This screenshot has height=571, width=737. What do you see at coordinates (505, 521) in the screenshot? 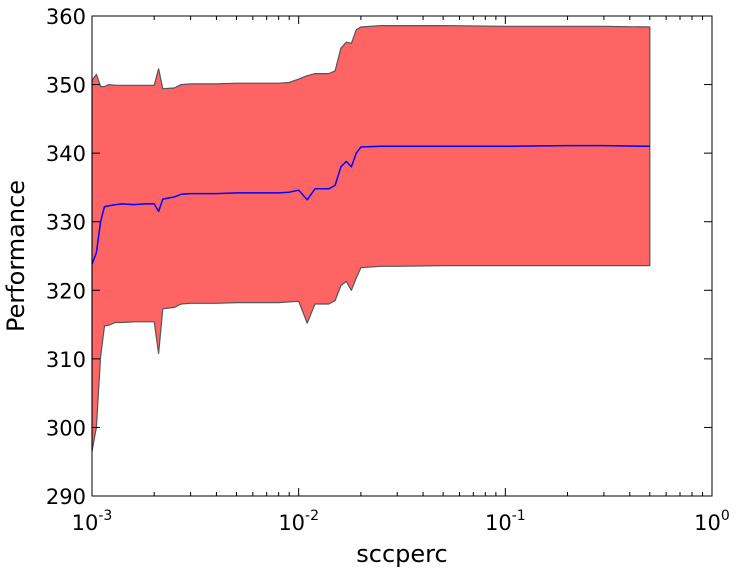
I see `x-tick-label: 10⁻¹` at bounding box center [505, 521].